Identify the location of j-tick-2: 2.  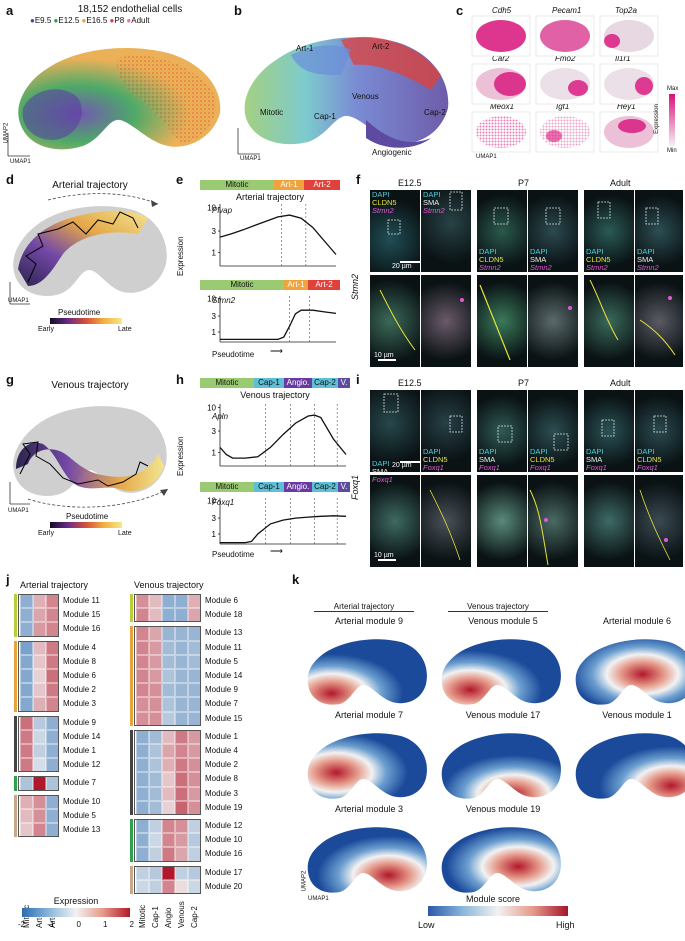
(131, 924).